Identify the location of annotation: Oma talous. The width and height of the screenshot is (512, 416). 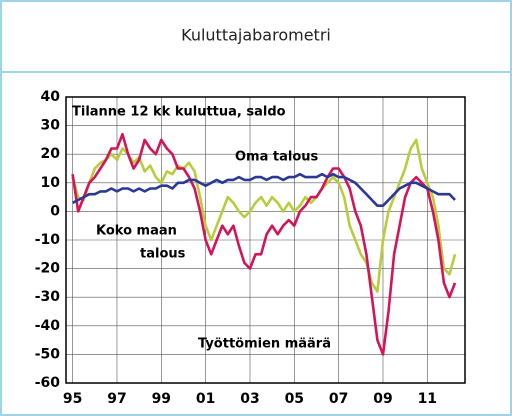
(277, 157).